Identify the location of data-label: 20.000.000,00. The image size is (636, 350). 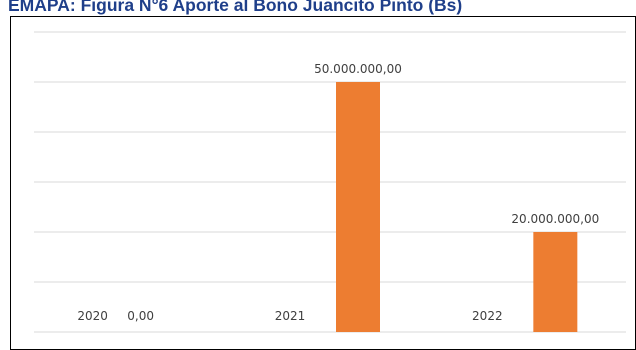
(555, 219).